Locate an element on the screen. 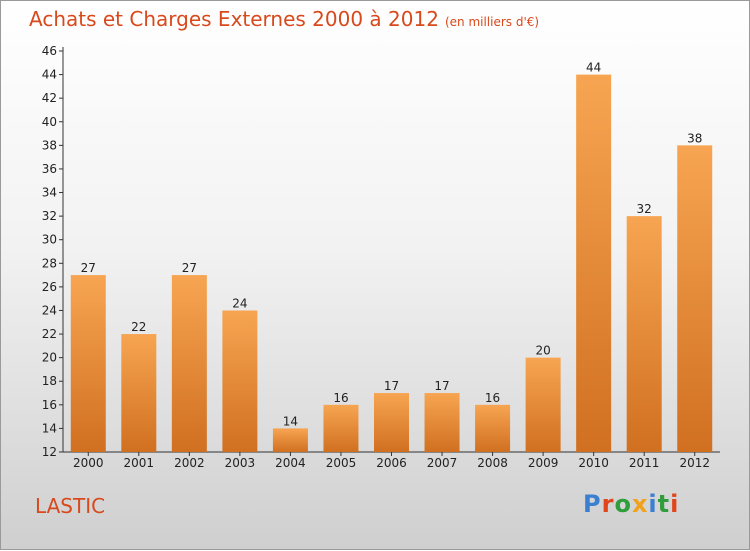 This screenshot has width=750, height=551. commune-name: LASTIC is located at coordinates (70, 506).